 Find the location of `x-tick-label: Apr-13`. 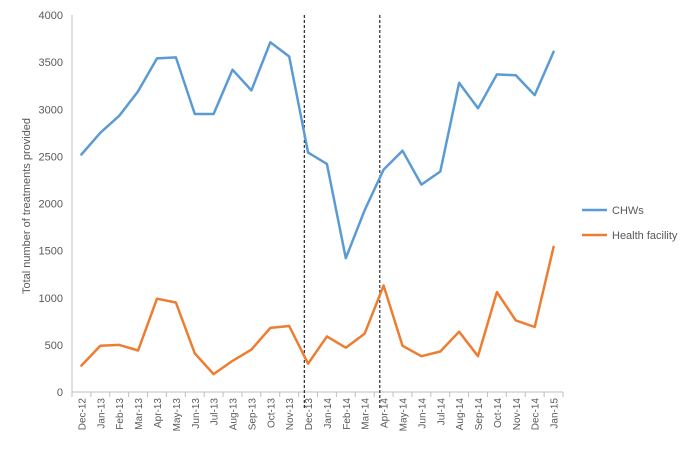

x-tick-label: Apr-13 is located at coordinates (158, 413).